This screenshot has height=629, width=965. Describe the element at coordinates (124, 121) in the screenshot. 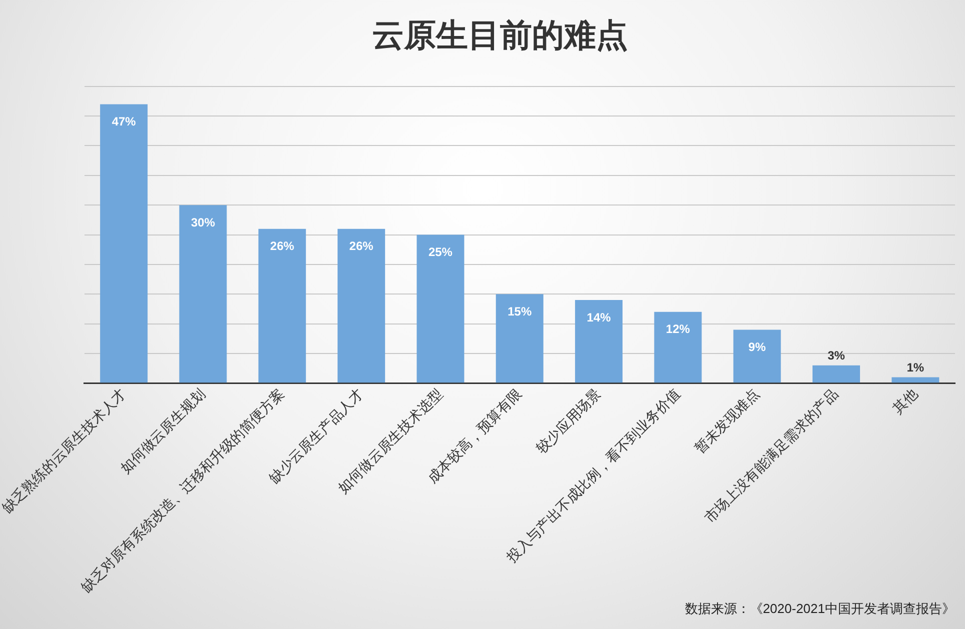

I see `data-label: 47%` at that location.